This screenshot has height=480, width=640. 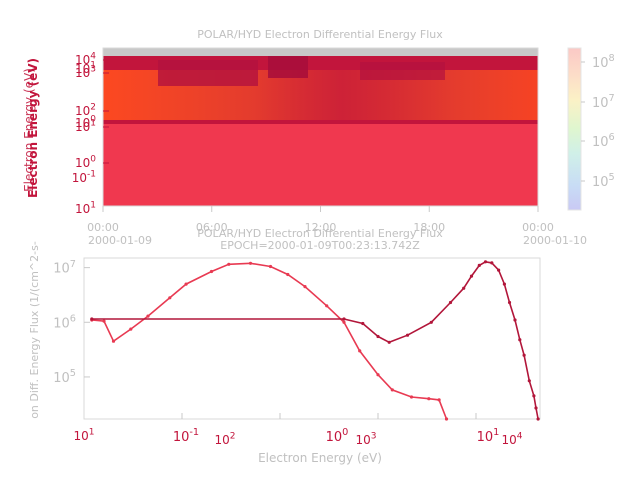 What do you see at coordinates (84, 177) in the screenshot?
I see `spectrogram-y-tick-label: 10-1` at bounding box center [84, 177].